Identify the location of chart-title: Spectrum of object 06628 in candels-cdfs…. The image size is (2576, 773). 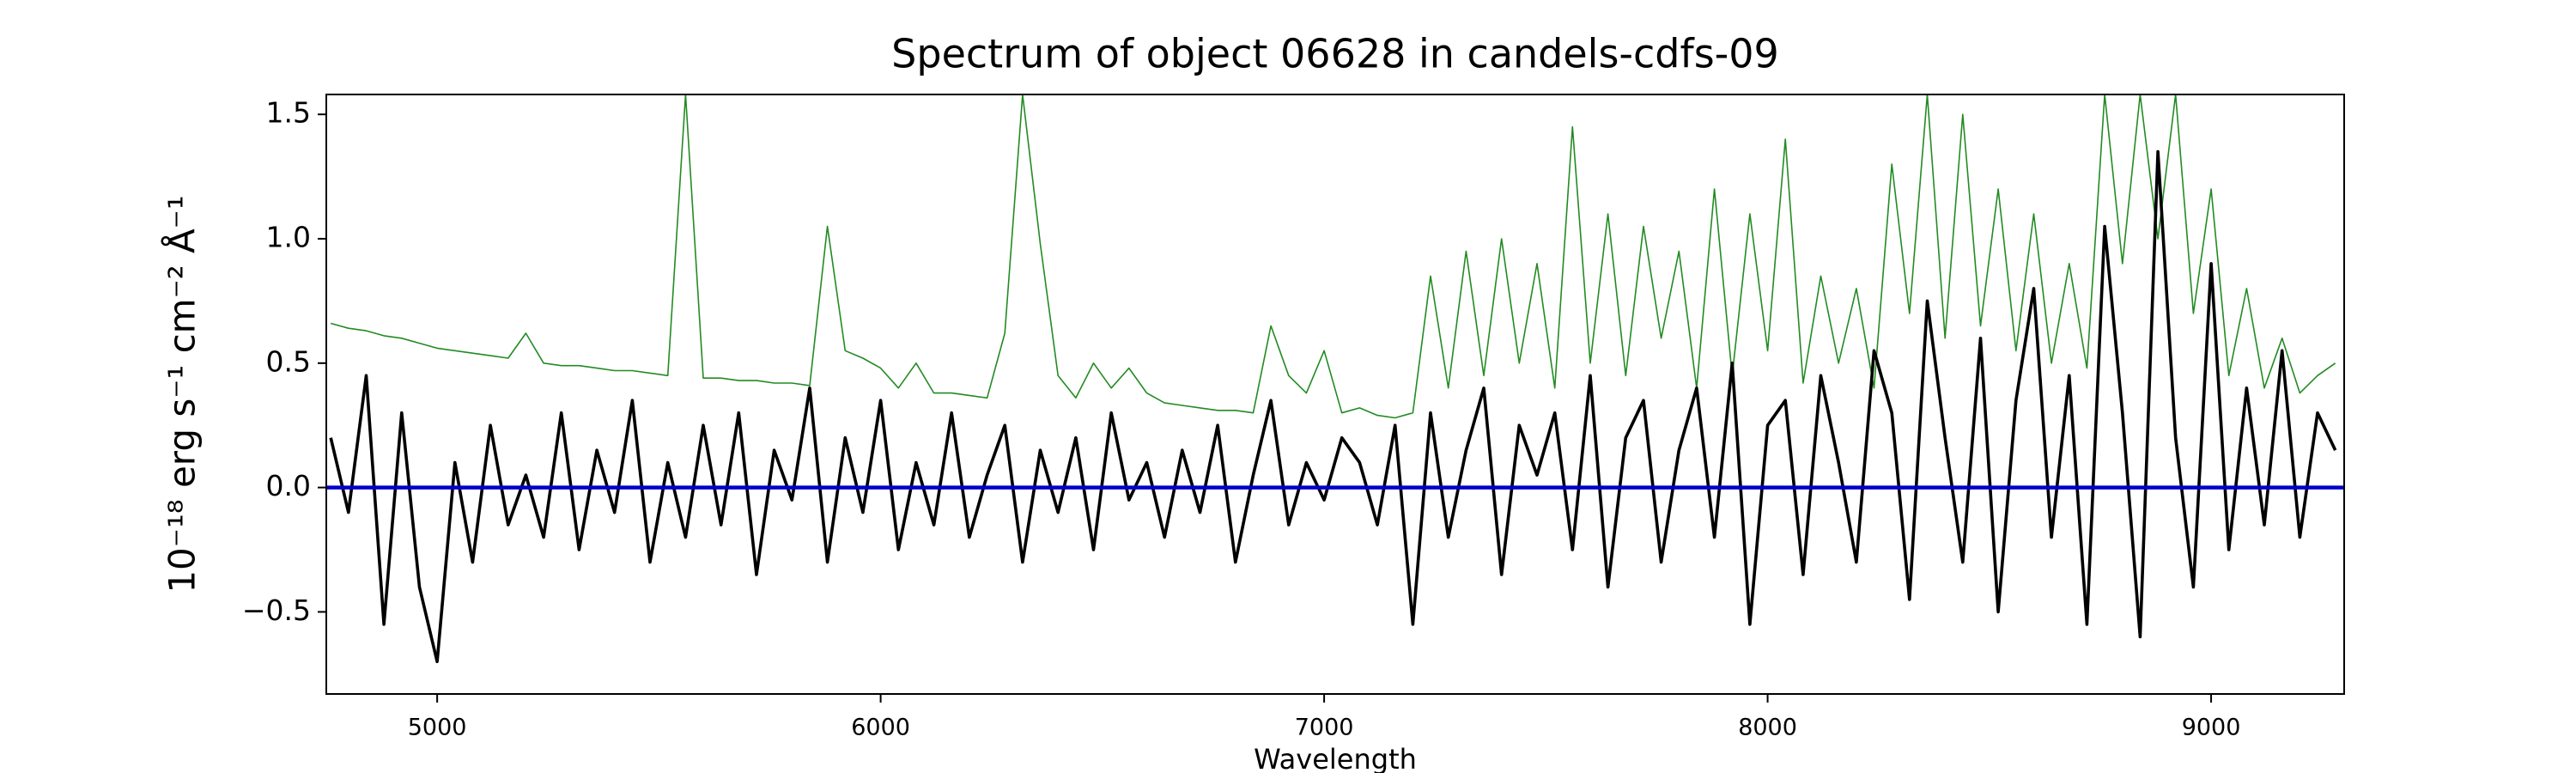
(1335, 54).